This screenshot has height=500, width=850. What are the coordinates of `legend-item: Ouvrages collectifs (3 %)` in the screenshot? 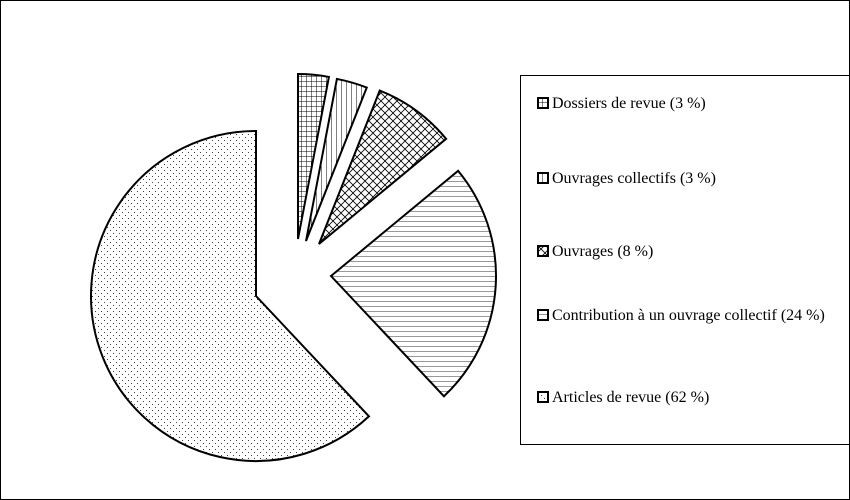 It's located at (687, 179).